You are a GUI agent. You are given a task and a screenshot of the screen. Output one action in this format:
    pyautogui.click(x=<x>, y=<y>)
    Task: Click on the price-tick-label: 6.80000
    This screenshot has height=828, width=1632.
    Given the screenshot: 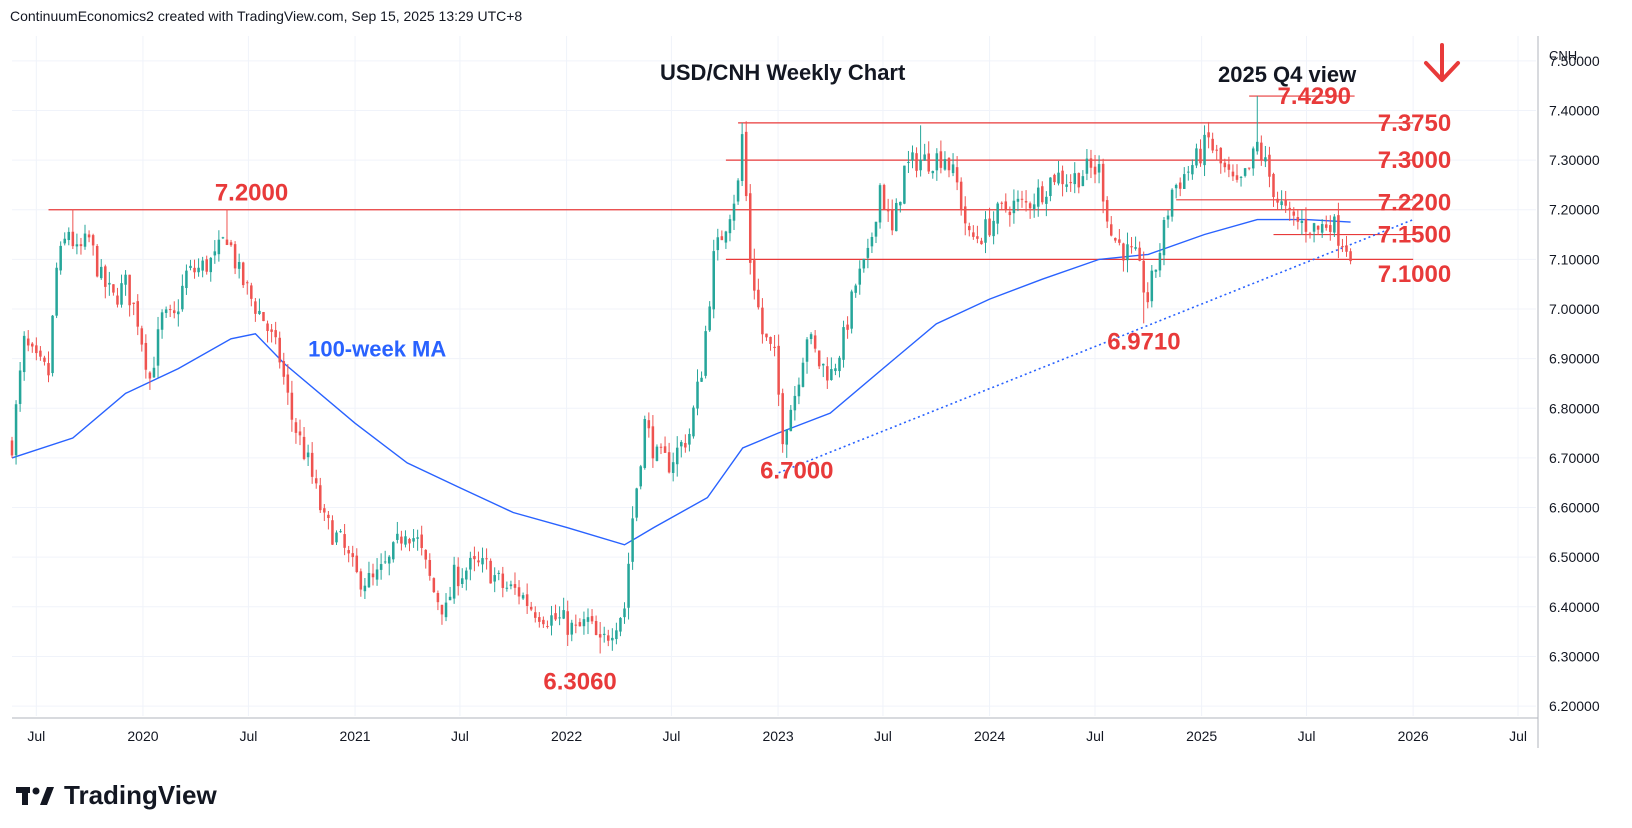 What is the action you would take?
    pyautogui.click(x=1574, y=408)
    